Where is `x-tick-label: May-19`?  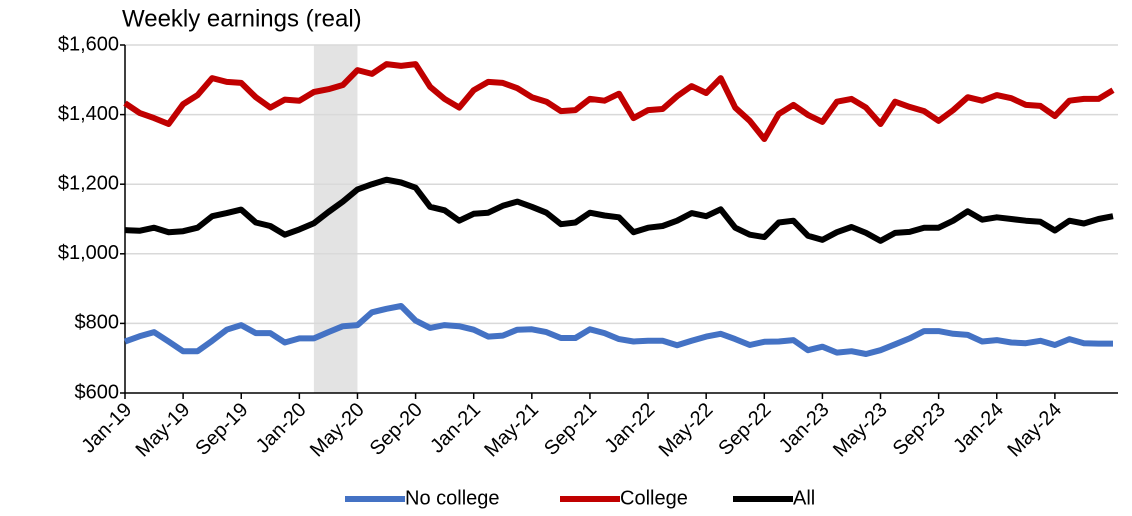 x-tick-label: May-19 is located at coordinates (163, 430).